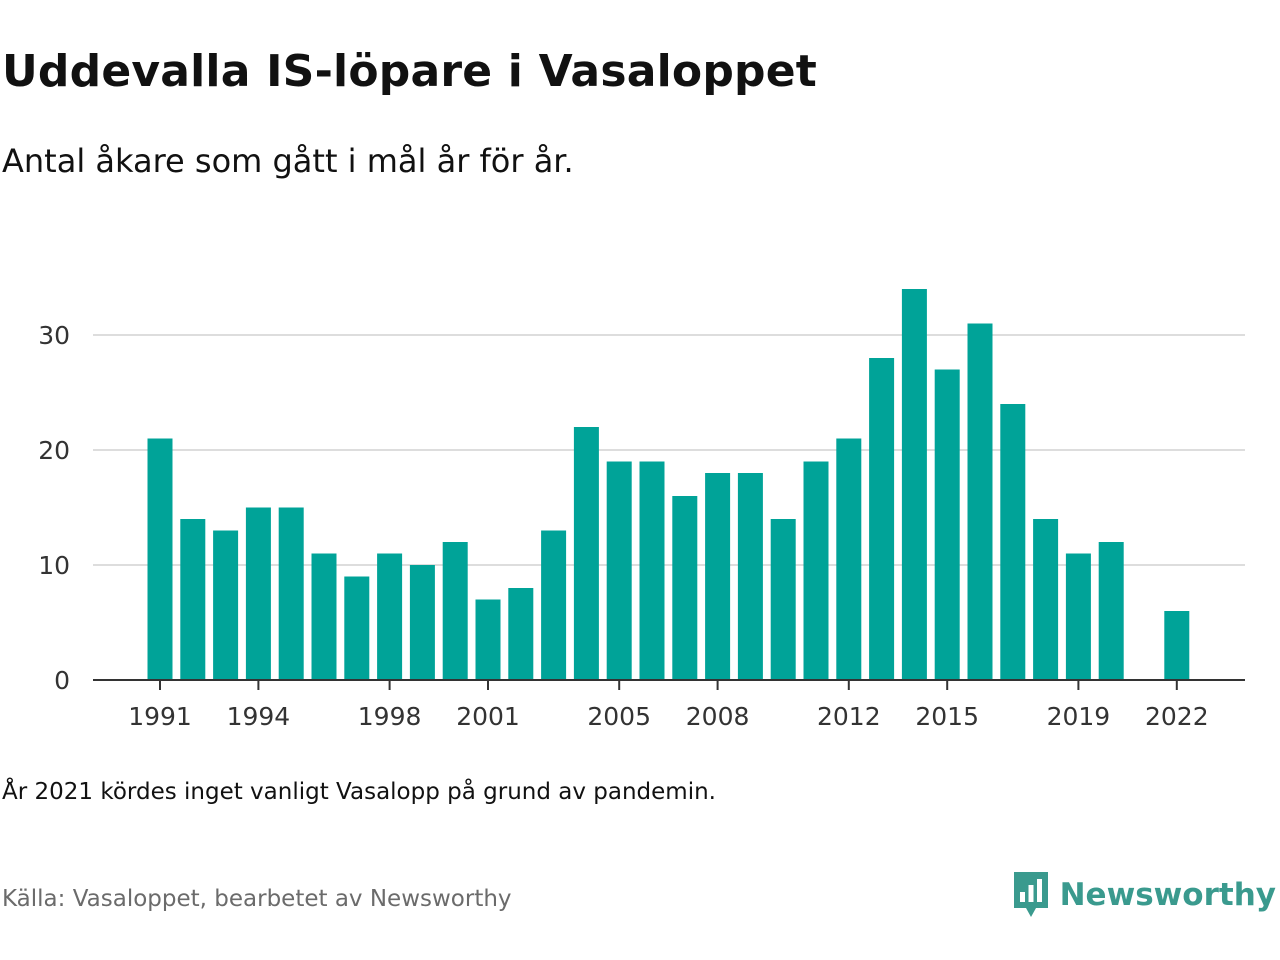 The width and height of the screenshot is (1280, 960). What do you see at coordinates (259, 716) in the screenshot?
I see `x-tick-label: 1994` at bounding box center [259, 716].